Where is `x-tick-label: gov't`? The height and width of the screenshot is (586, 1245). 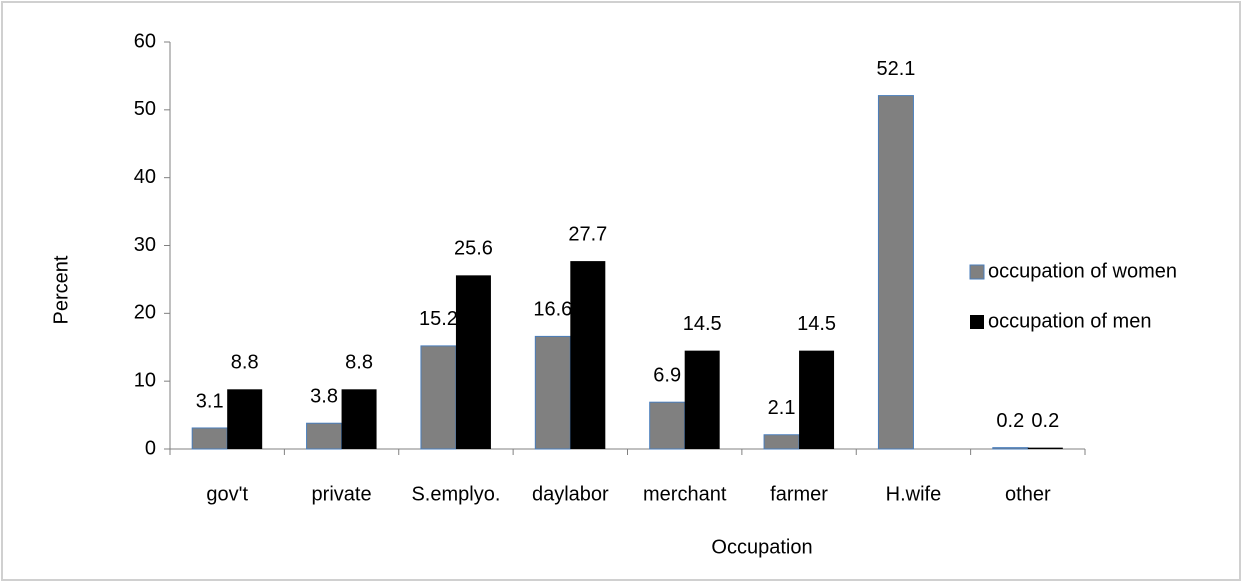 x-tick-label: gov't is located at coordinates (227, 494).